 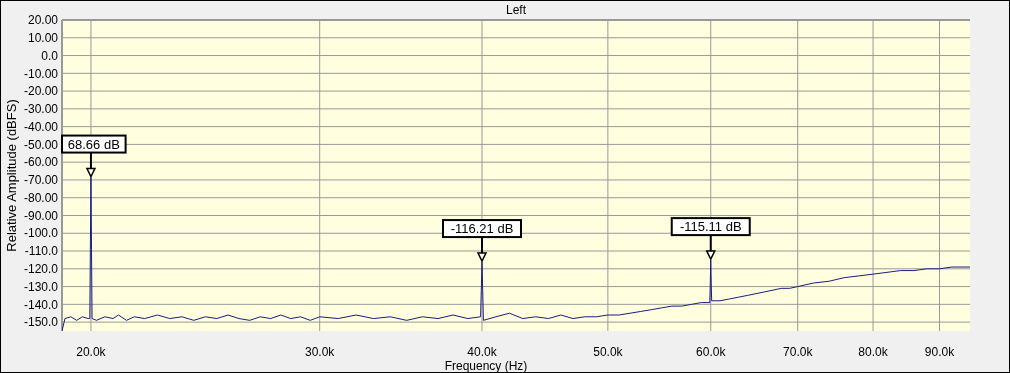 What do you see at coordinates (41, 215) in the screenshot?
I see `y-tick-label: -90.00` at bounding box center [41, 215].